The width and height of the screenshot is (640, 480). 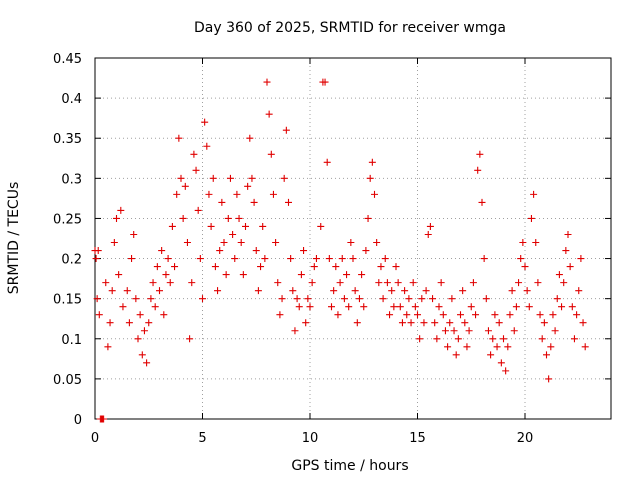 What do you see at coordinates (67, 300) in the screenshot?
I see `y-tick-label: 0.15` at bounding box center [67, 300].